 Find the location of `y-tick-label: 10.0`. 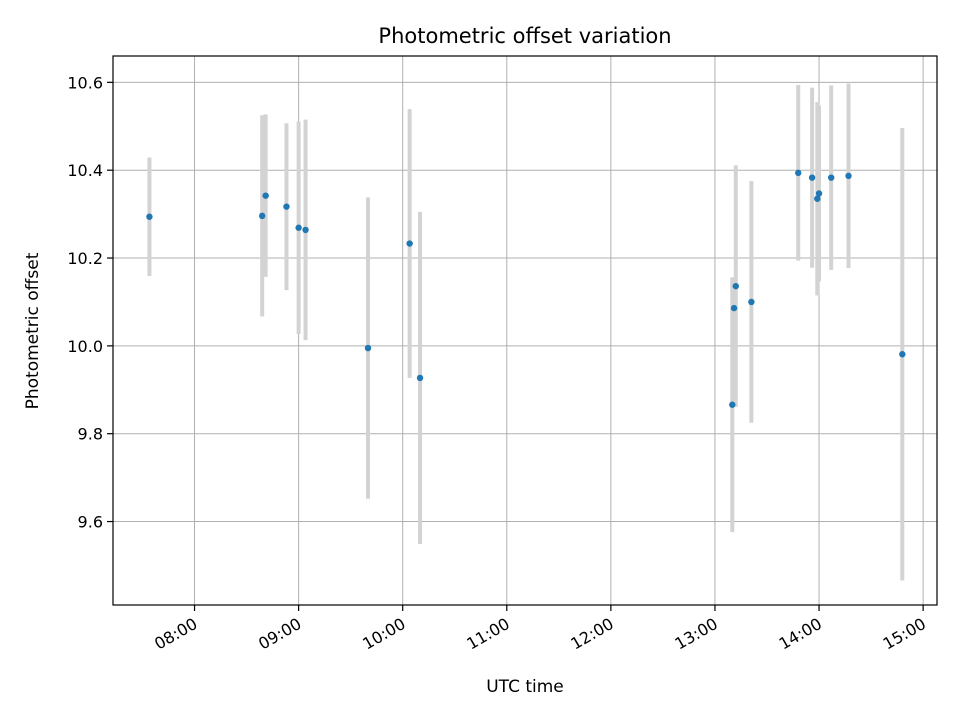

y-tick-label: 10.0 is located at coordinates (85, 346).